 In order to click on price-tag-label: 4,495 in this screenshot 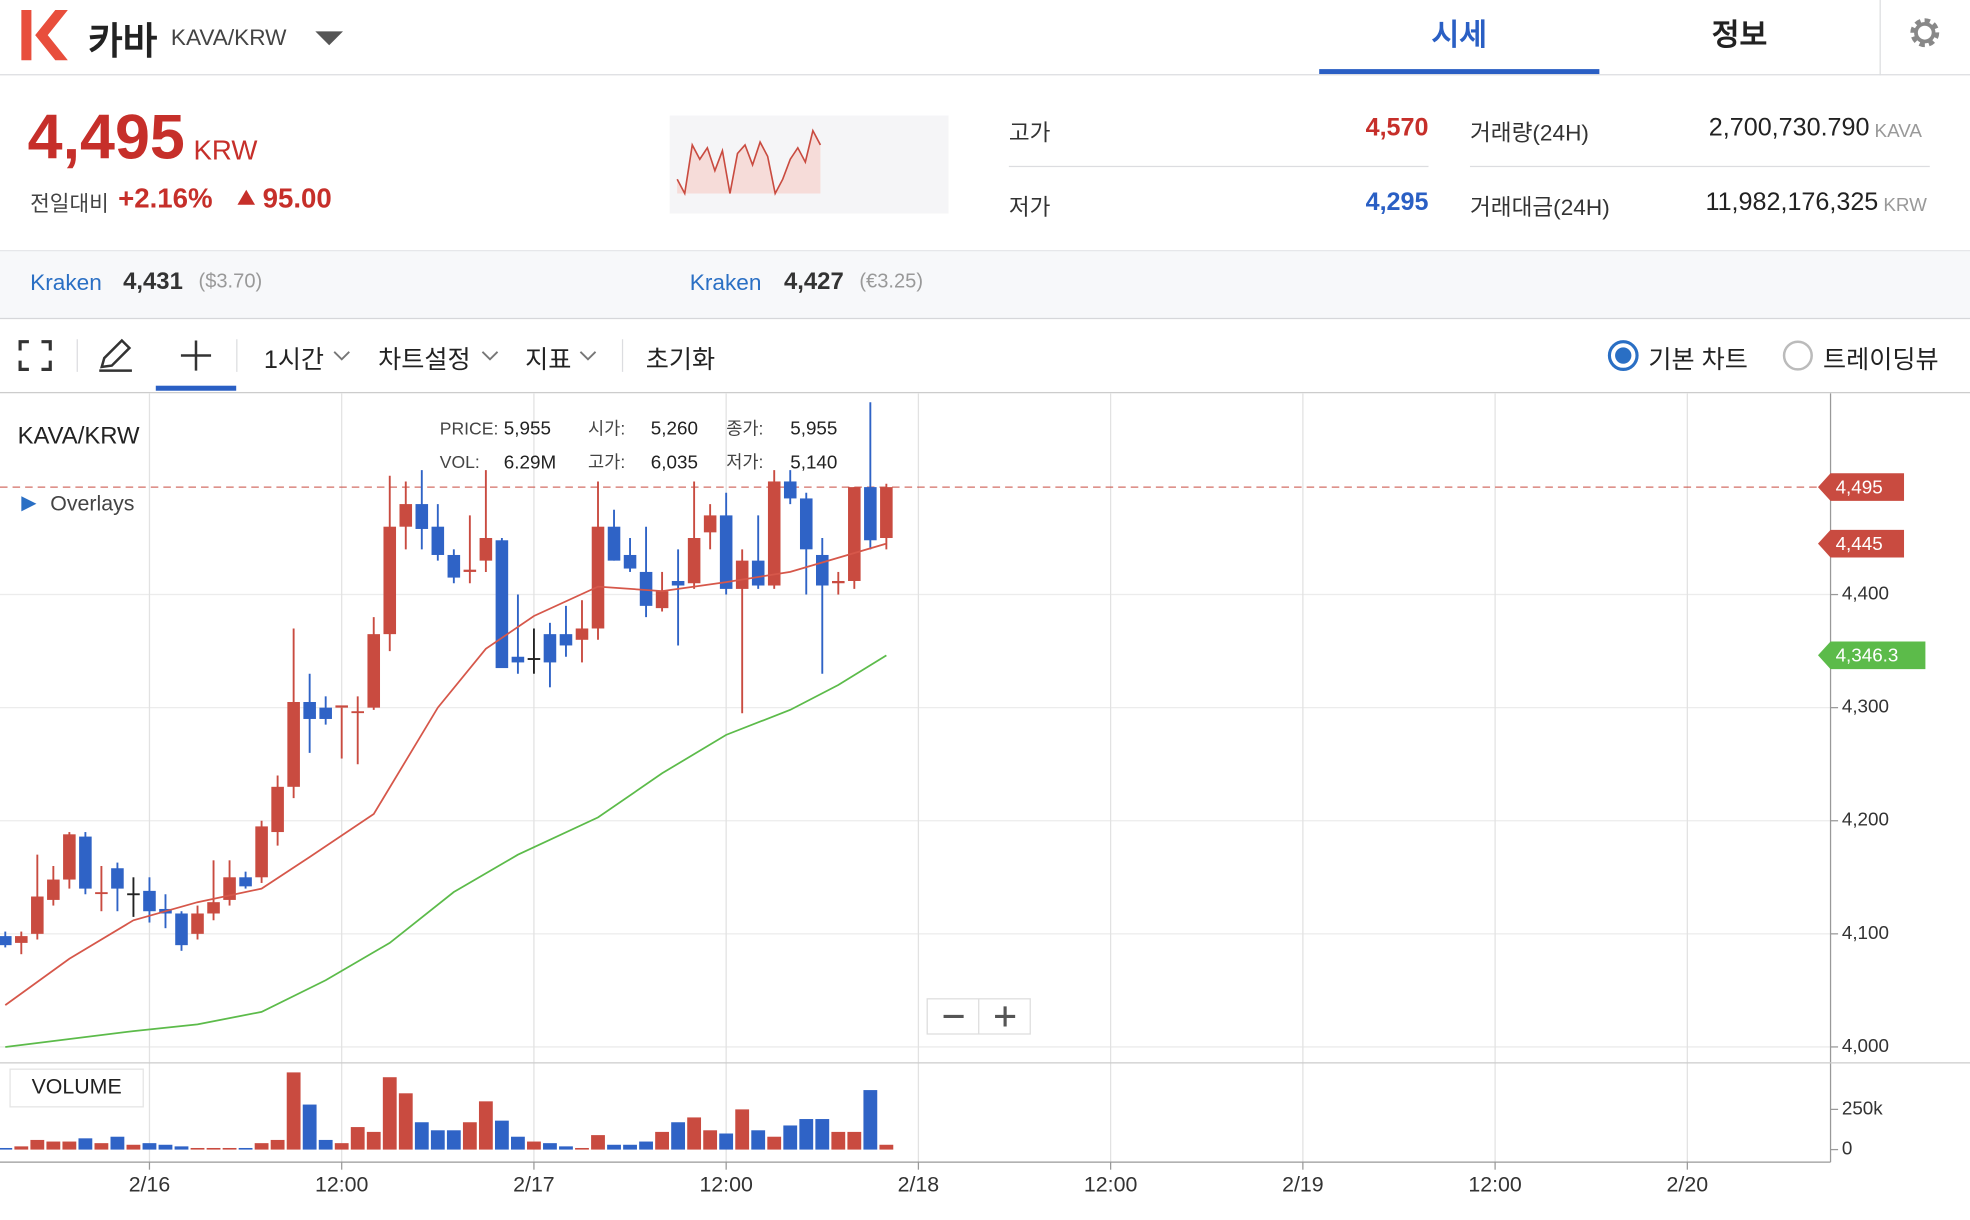, I will do `click(1859, 486)`.